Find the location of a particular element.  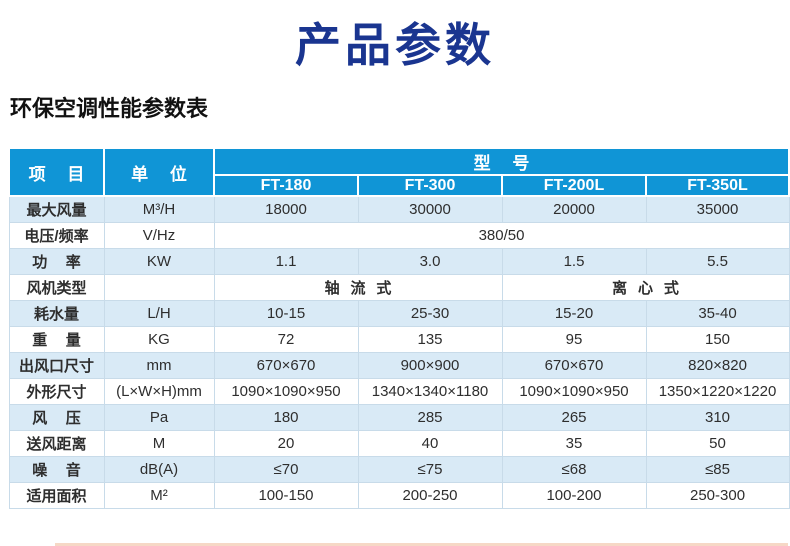

unit-cell: M³/H is located at coordinates (159, 209).